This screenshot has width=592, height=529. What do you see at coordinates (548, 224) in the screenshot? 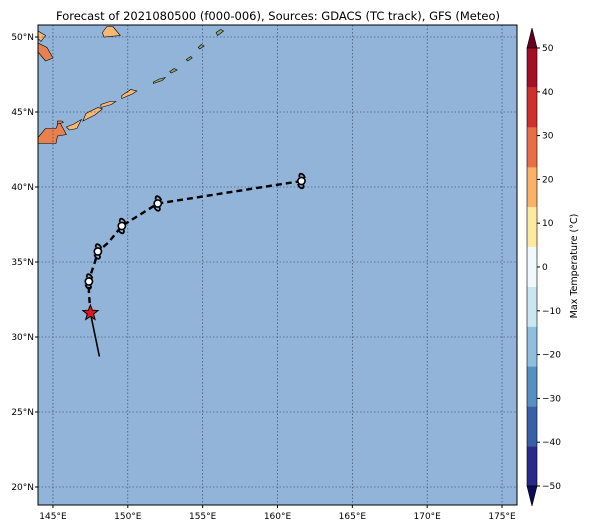
I see `colorbar-tick-label: 10` at bounding box center [548, 224].